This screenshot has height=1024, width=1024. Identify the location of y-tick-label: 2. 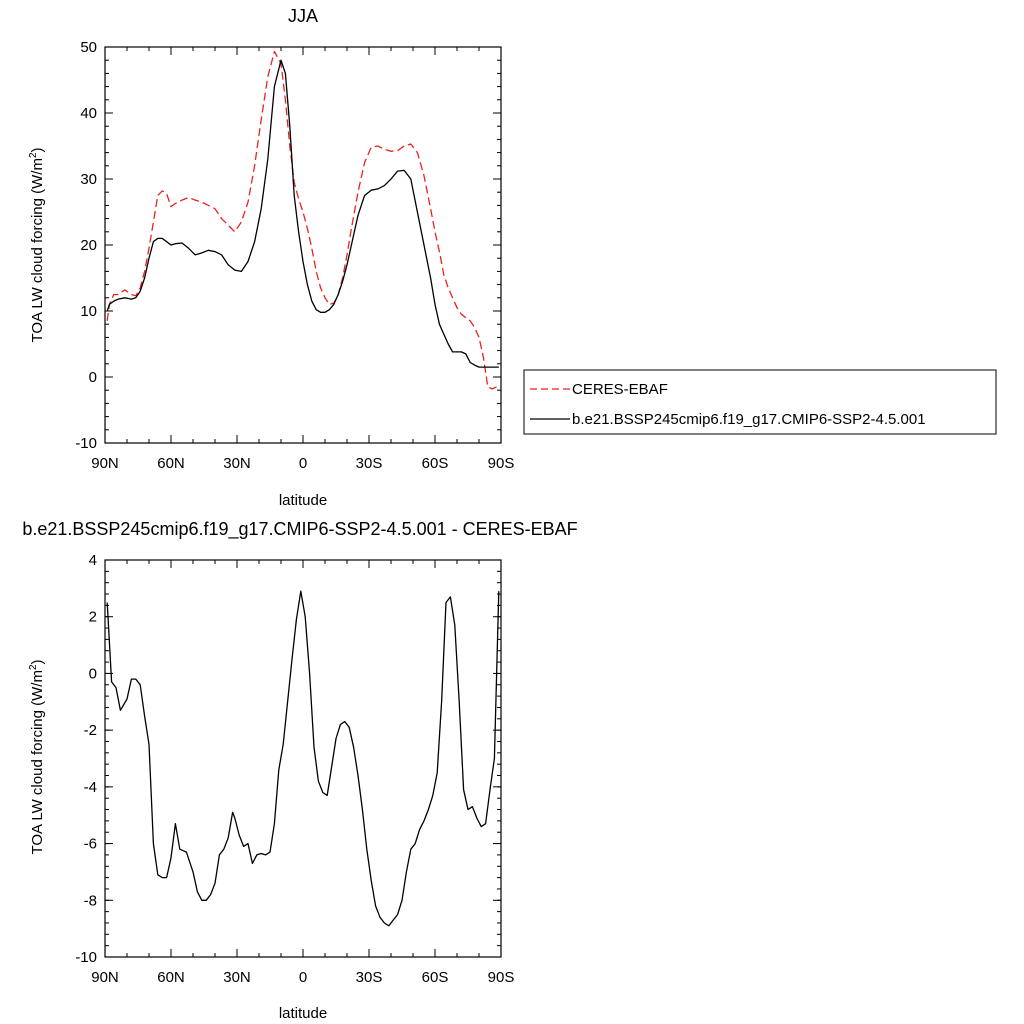
(93, 617).